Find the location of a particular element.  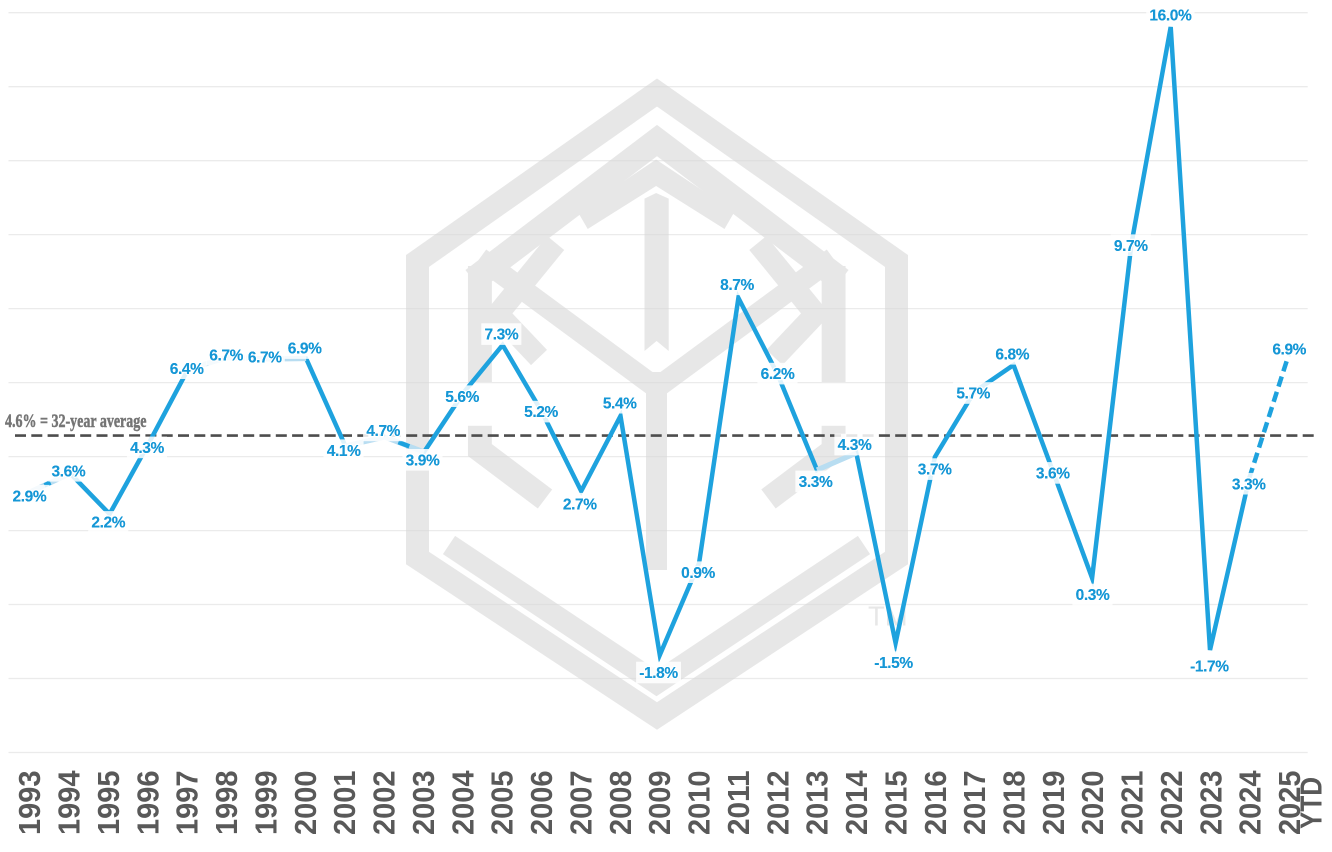

svg-text: 2010 is located at coordinates (699, 803).